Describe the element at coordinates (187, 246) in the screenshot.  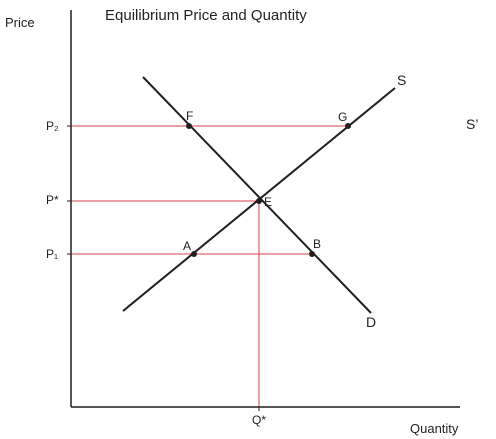
I see `point-label: A` at that location.